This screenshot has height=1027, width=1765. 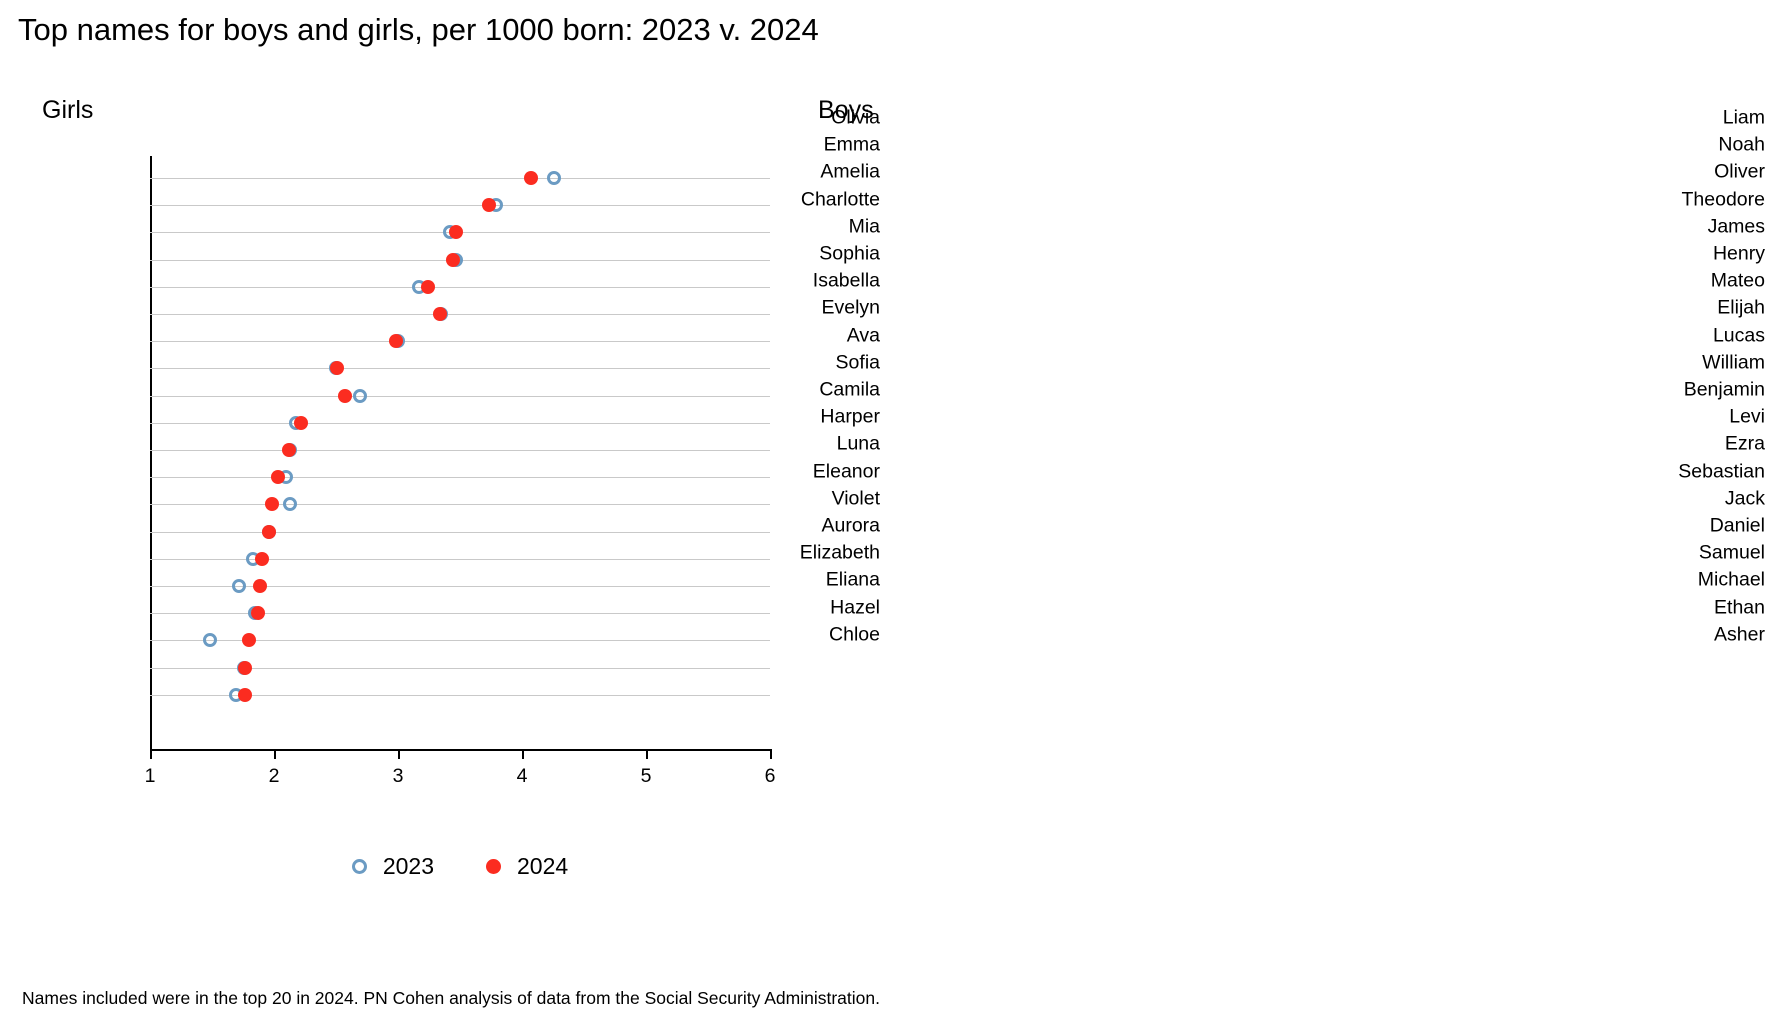 I want to click on category-label: Isabella, so click(x=846, y=280).